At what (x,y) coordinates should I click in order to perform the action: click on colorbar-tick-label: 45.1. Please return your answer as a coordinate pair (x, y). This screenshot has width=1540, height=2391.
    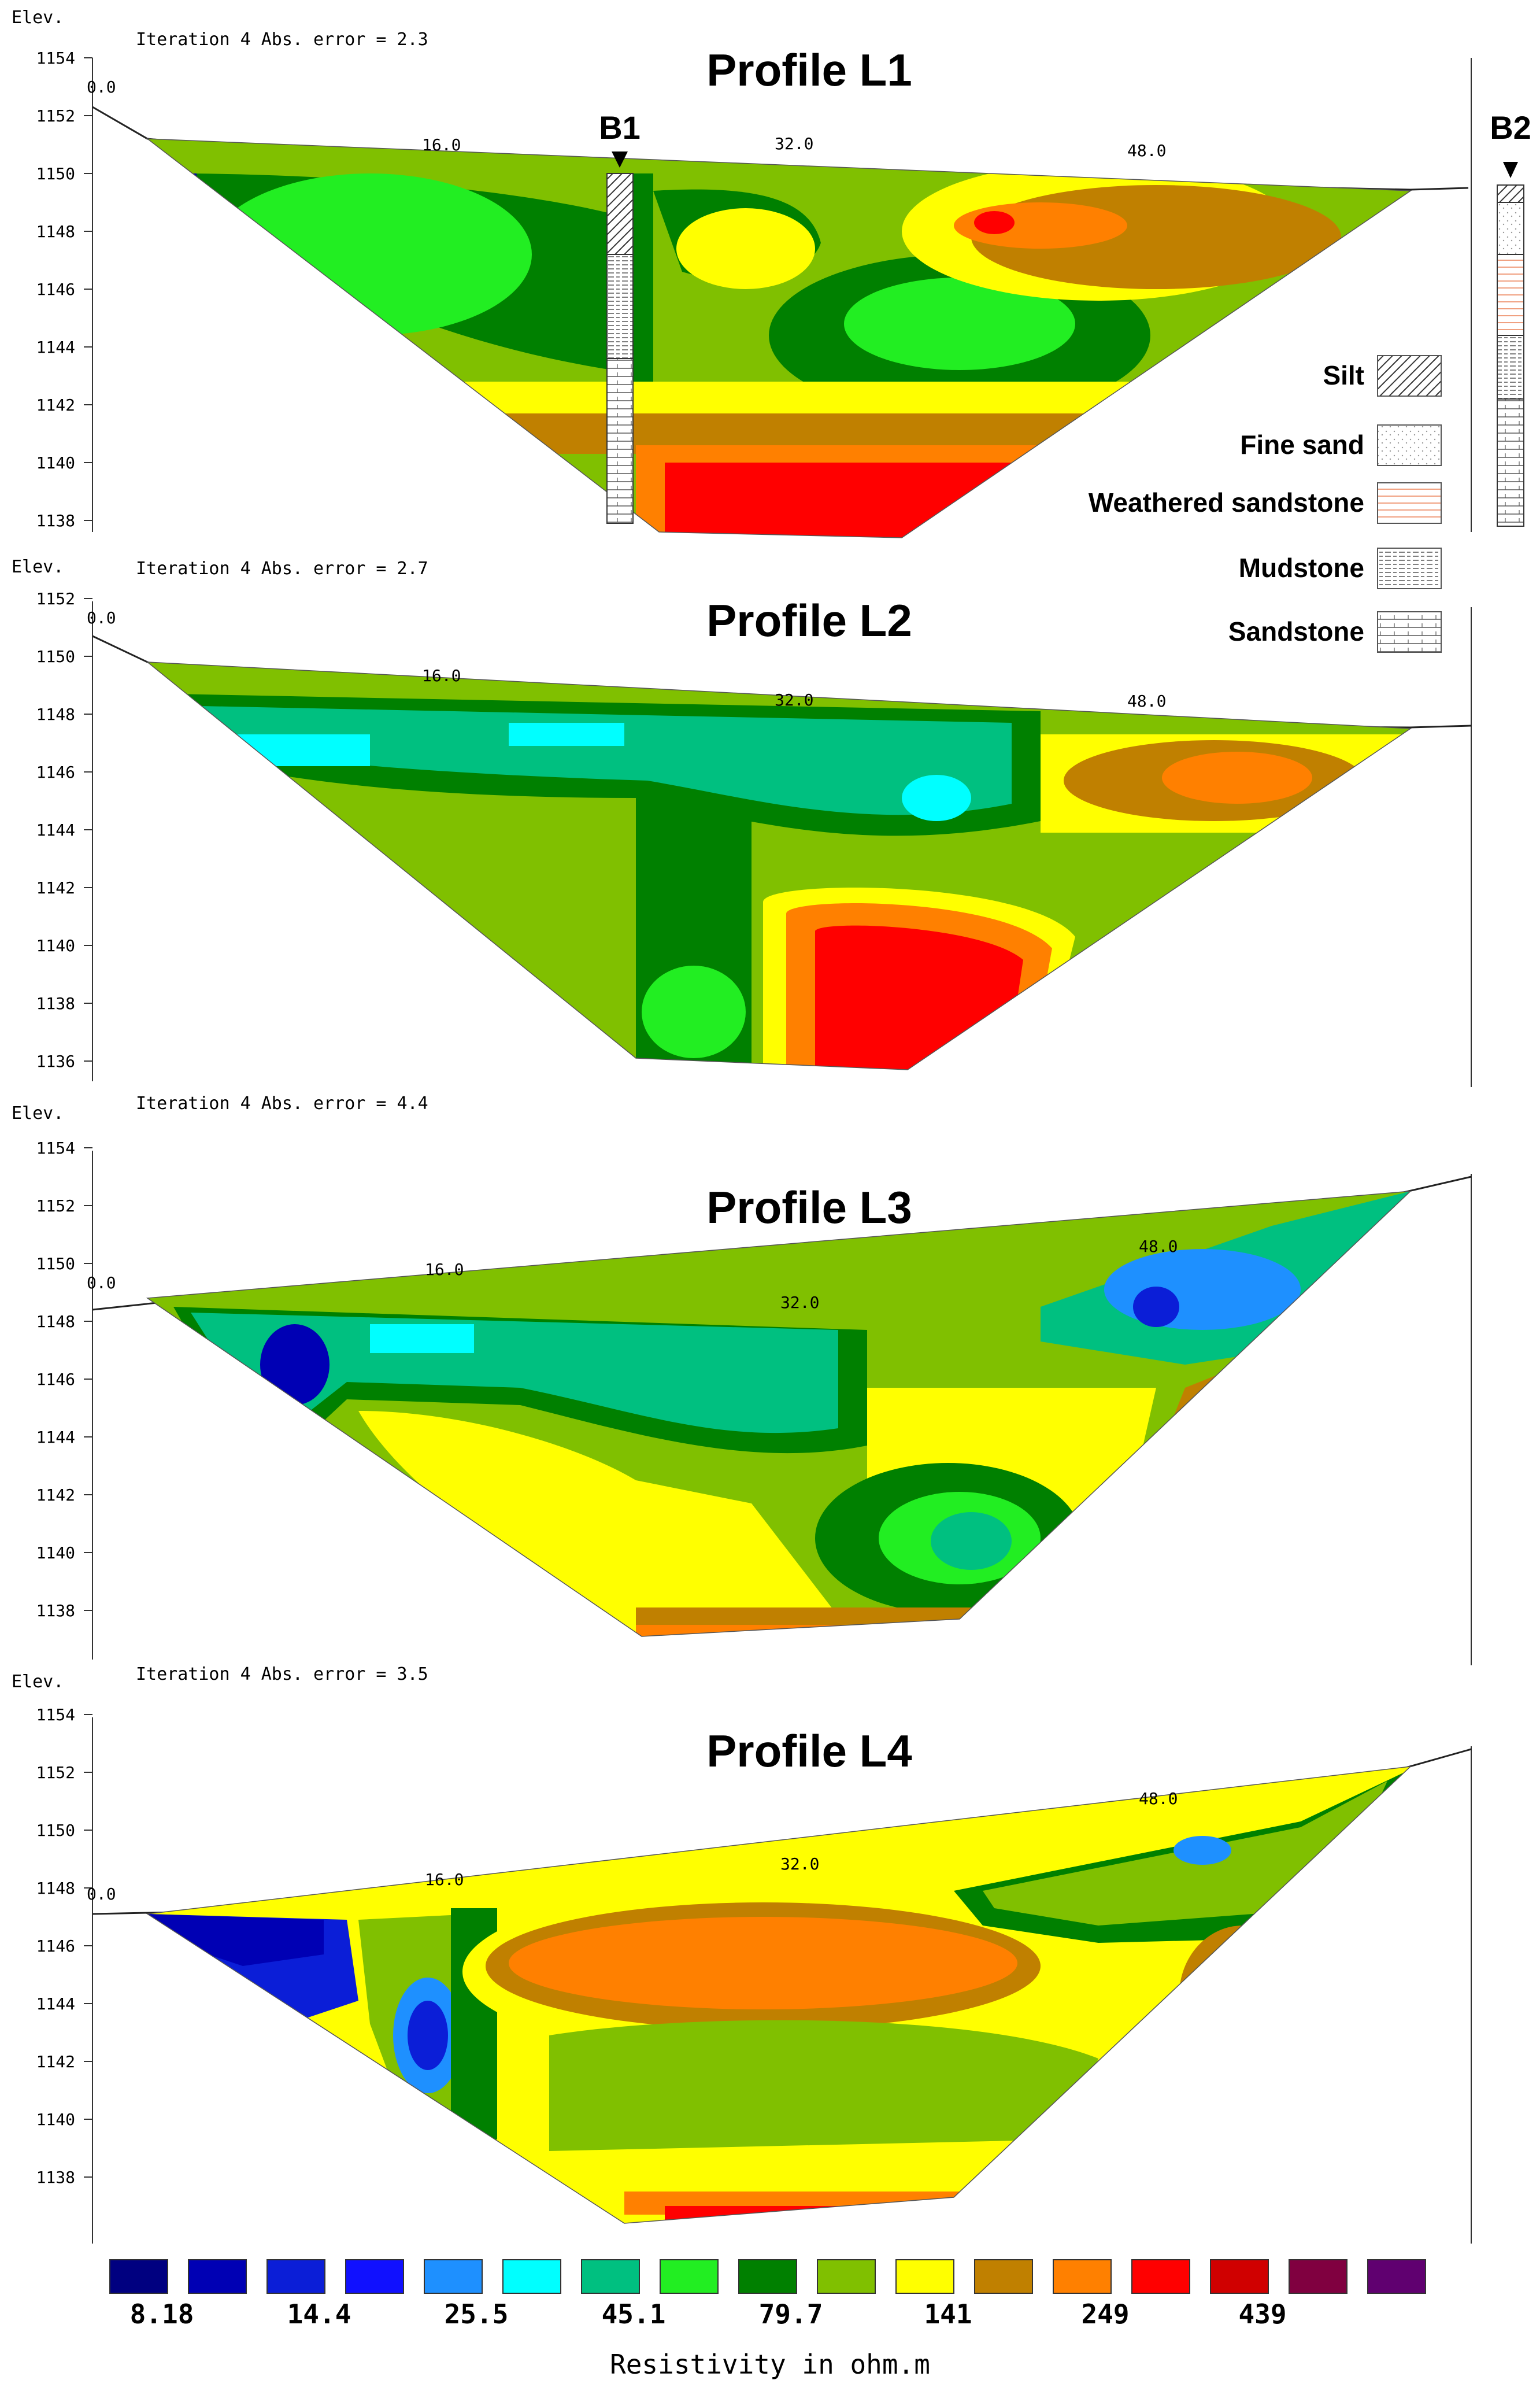
    Looking at the image, I should click on (634, 2314).